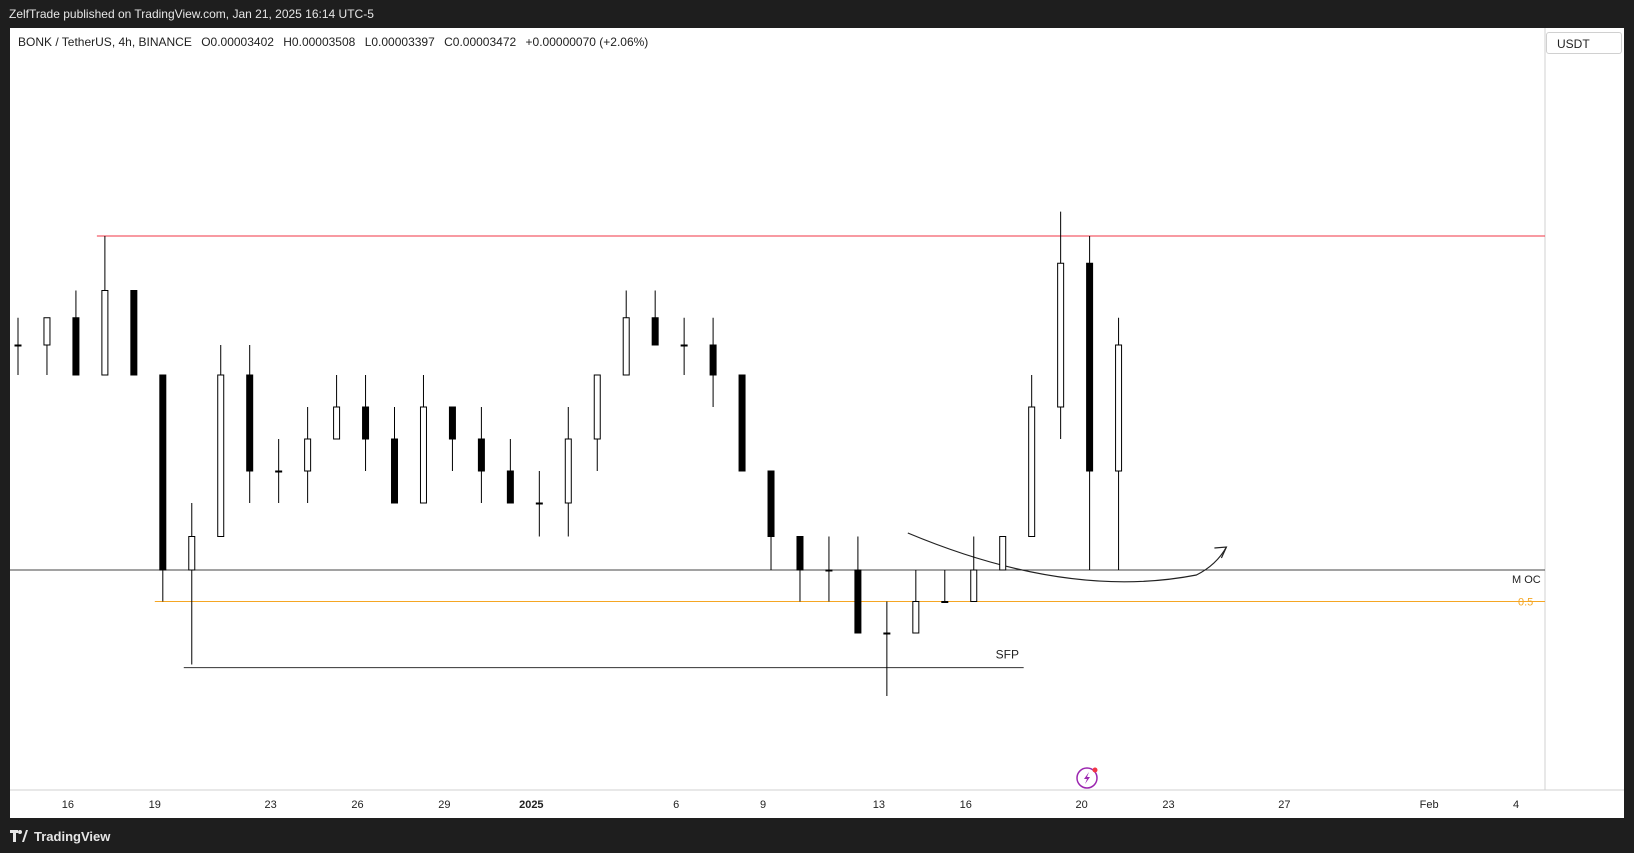  I want to click on lightning-icon, so click(1087, 778).